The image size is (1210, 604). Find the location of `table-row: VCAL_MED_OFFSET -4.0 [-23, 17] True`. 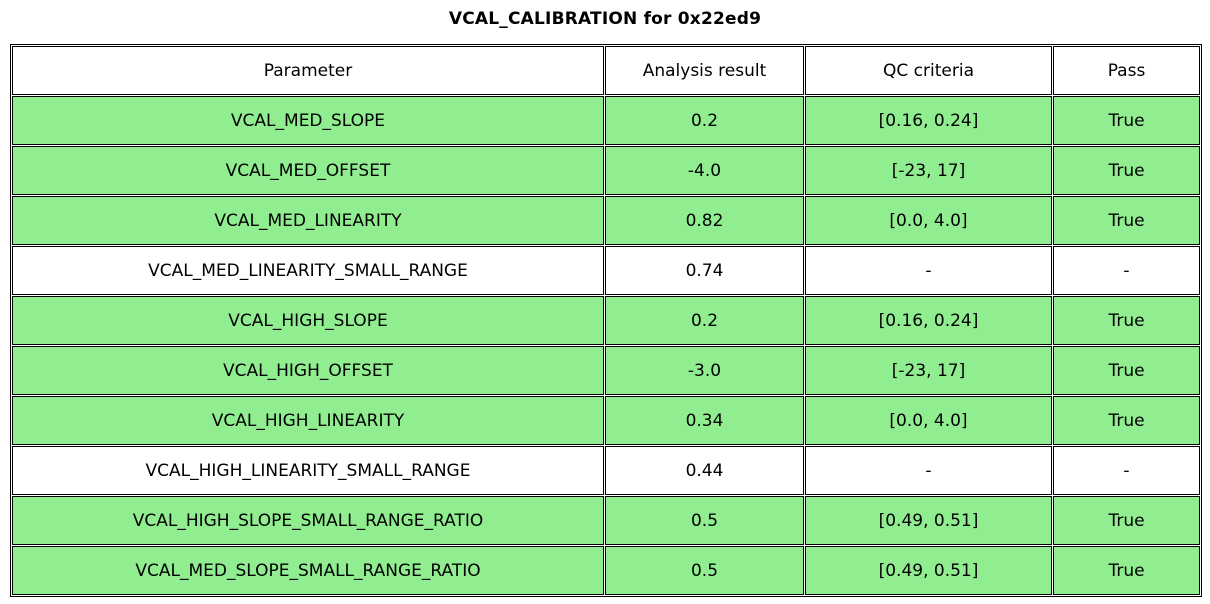

table-row: VCAL_MED_OFFSET -4.0 [-23, 17] True is located at coordinates (606, 170).